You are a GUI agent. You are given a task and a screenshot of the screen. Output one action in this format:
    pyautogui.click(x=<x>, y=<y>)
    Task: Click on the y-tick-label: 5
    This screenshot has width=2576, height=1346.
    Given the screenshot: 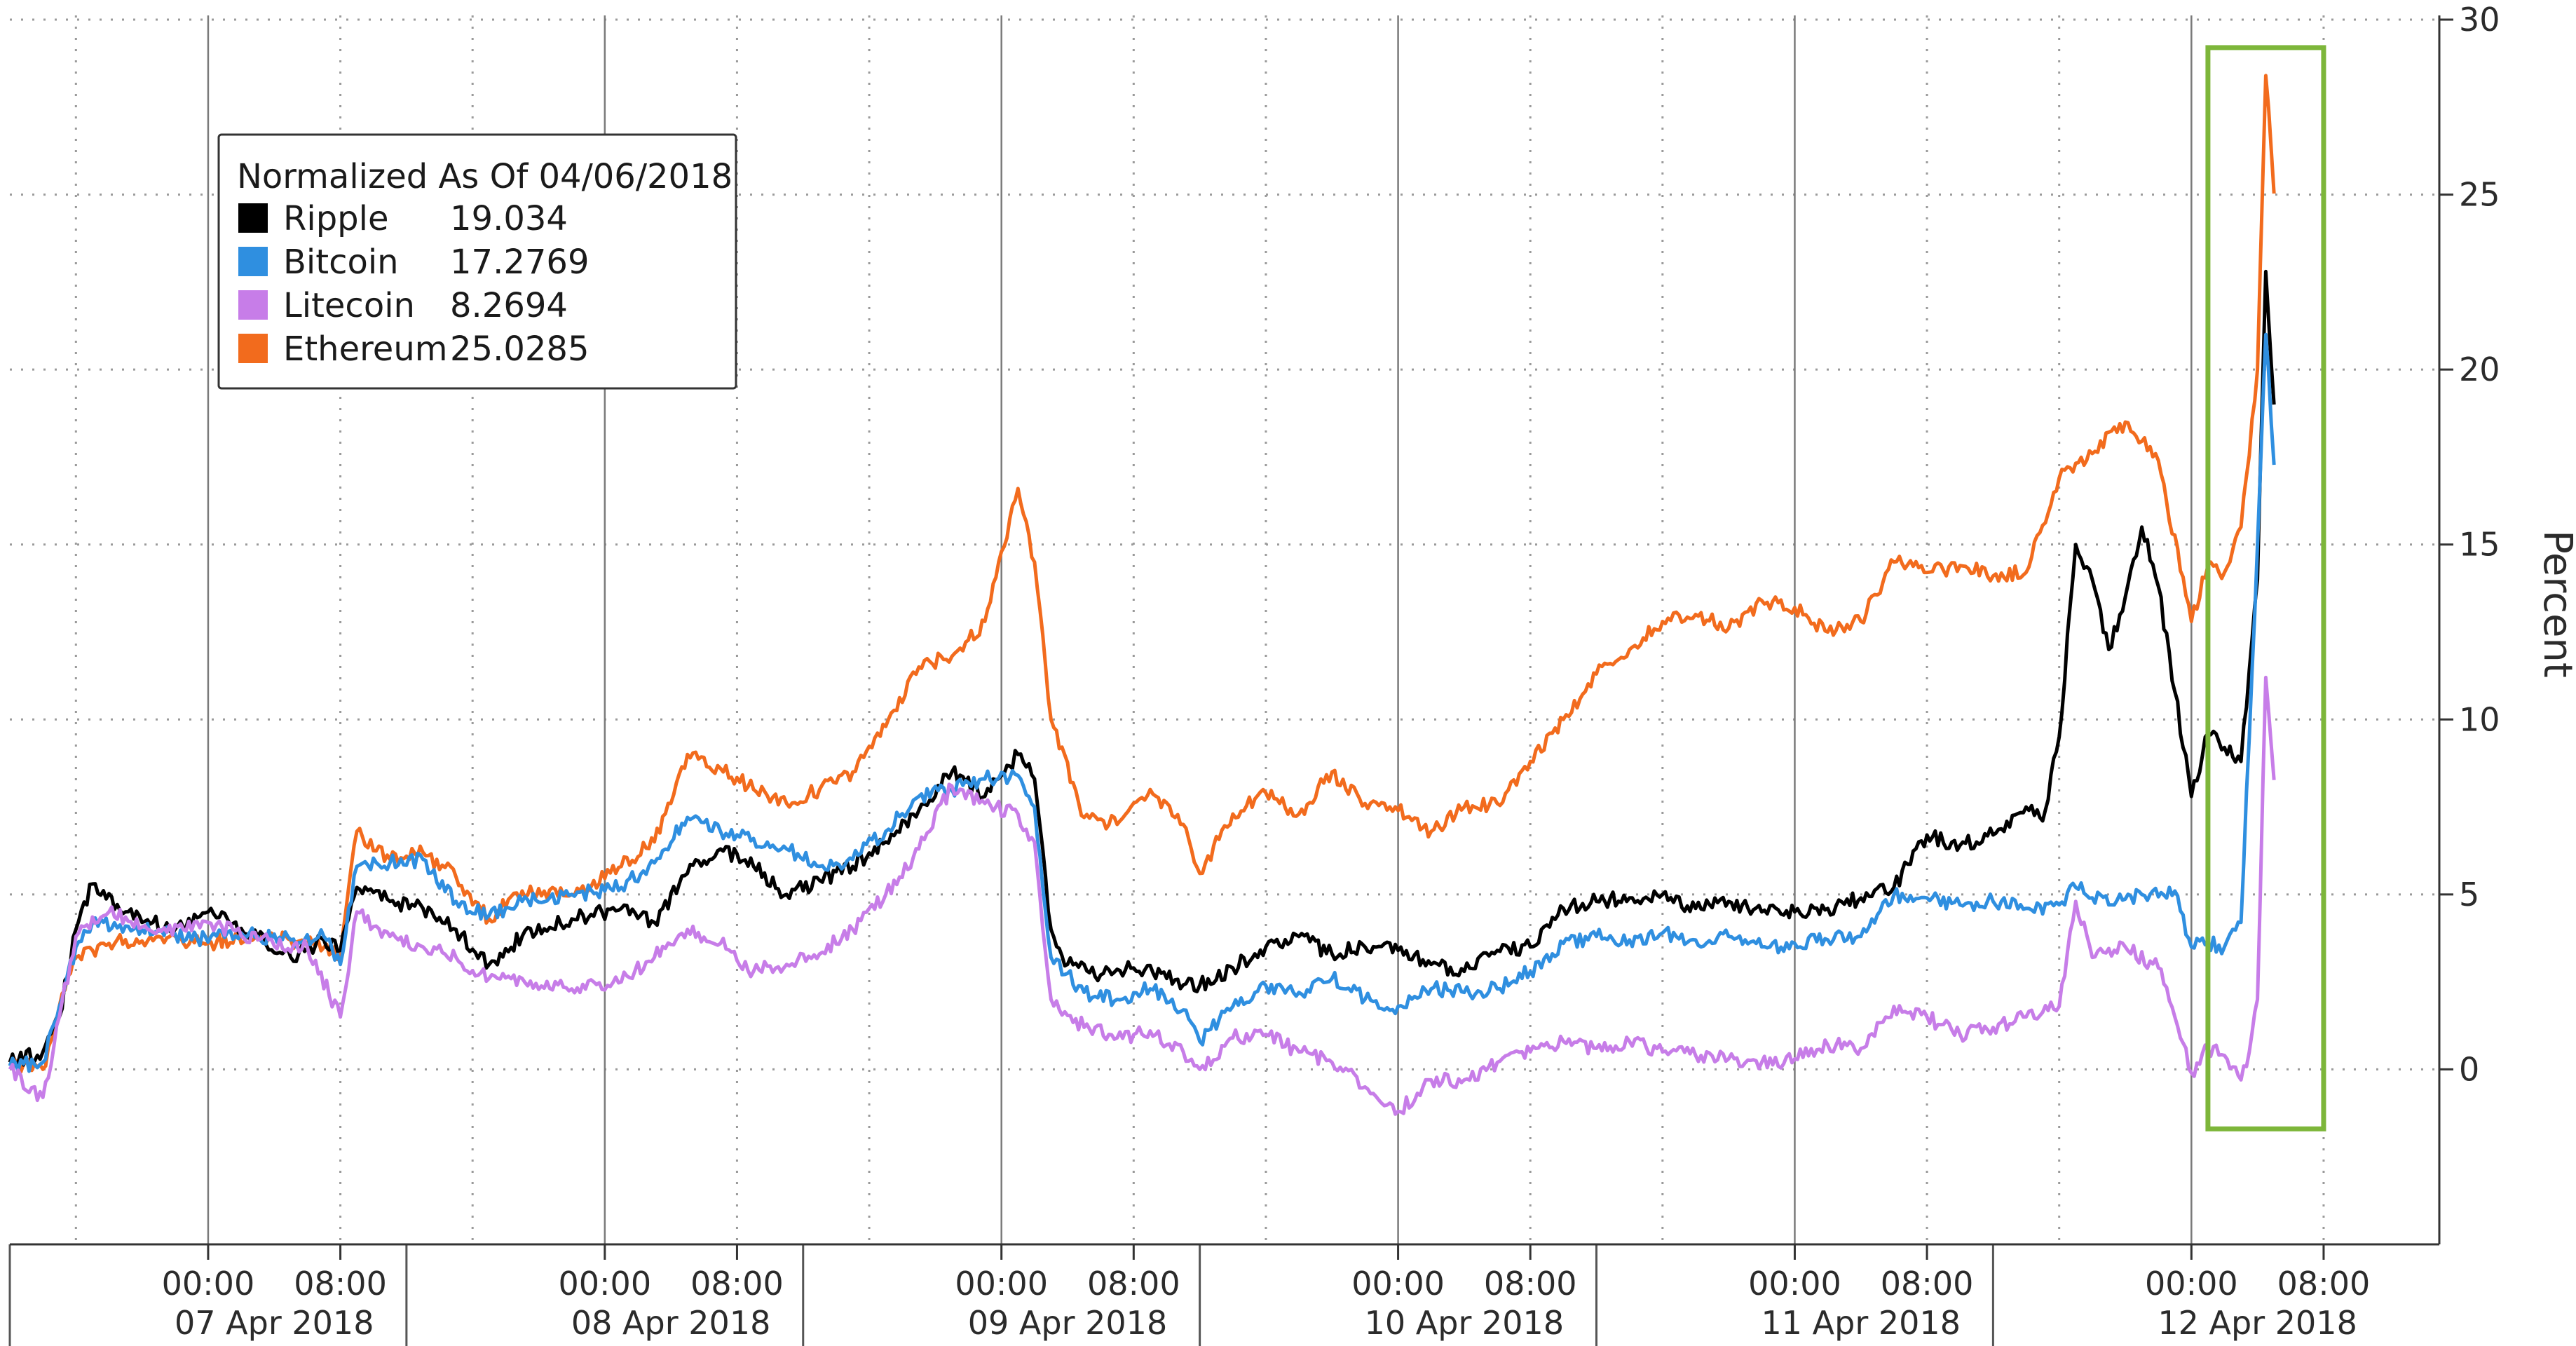 What is the action you would take?
    pyautogui.click(x=2469, y=895)
    